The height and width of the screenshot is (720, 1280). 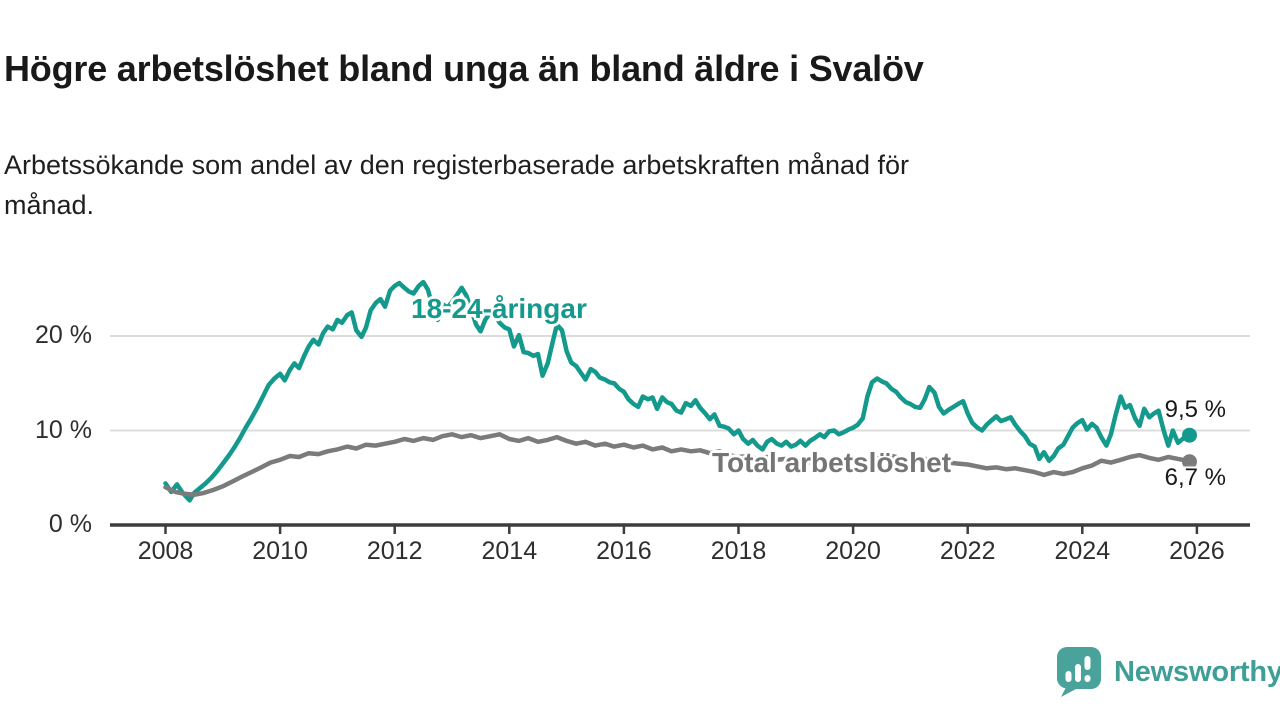 I want to click on x-tick-label-2022: 2022, so click(x=967, y=551).